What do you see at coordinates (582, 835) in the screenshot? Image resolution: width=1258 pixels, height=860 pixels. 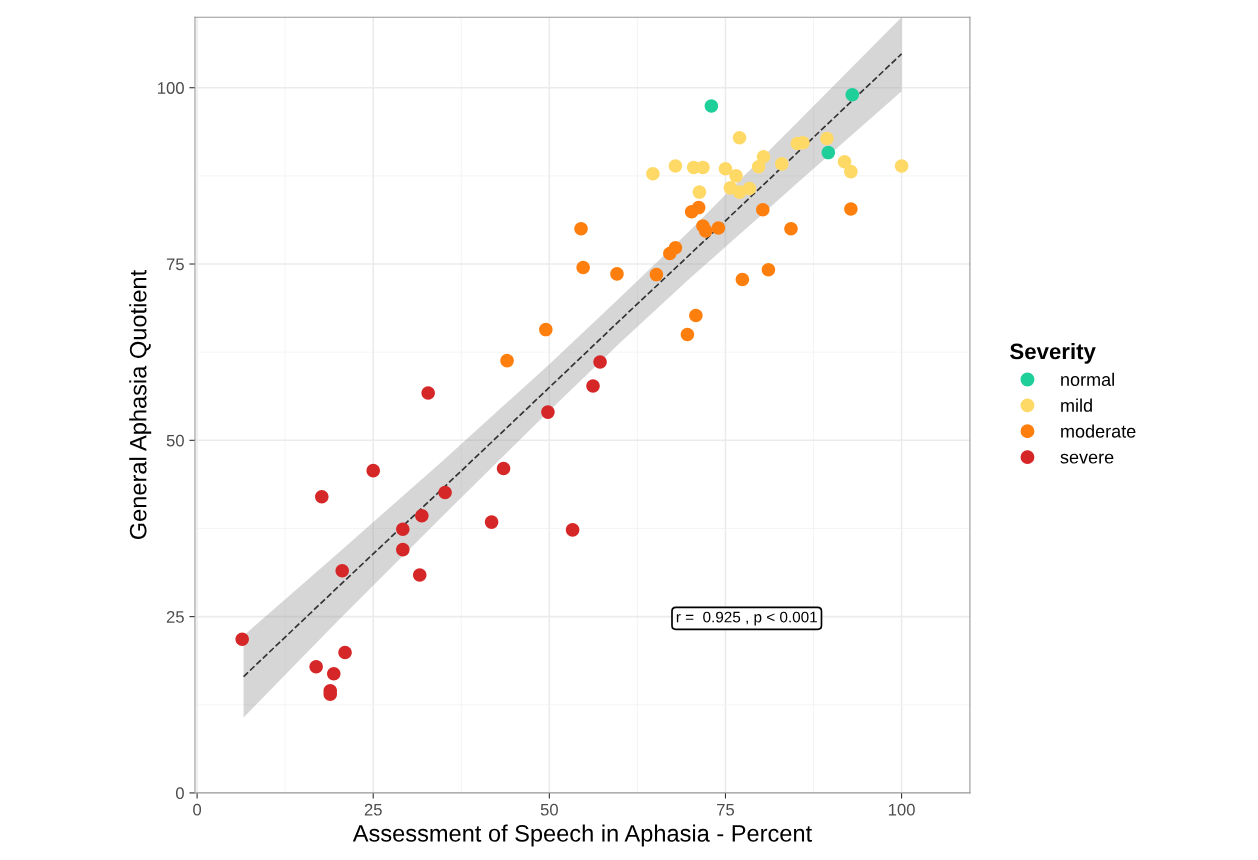 I see `x-axis-title: Assessment of Speech in Aphasia - Percent` at bounding box center [582, 835].